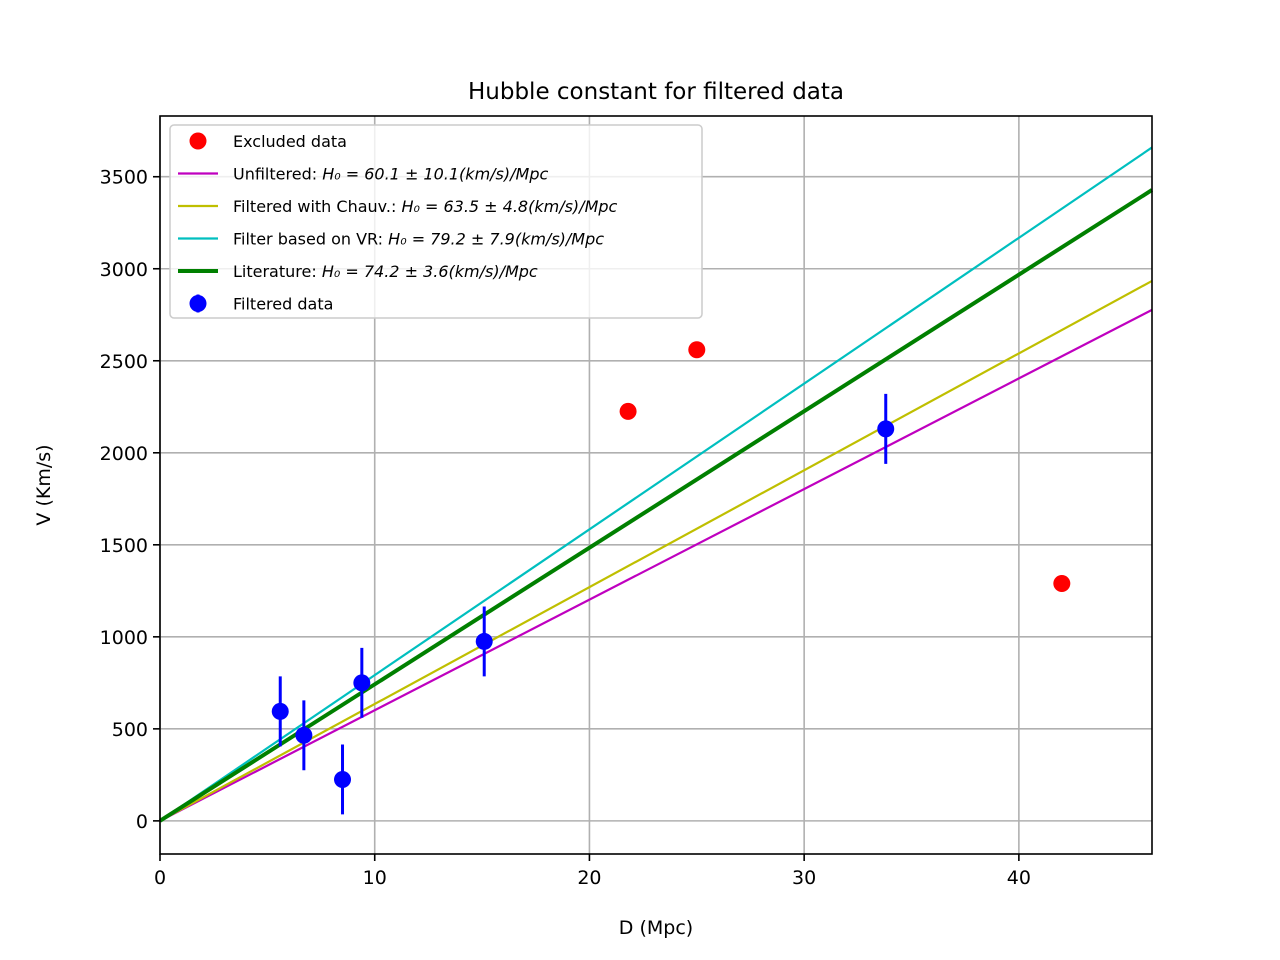 The width and height of the screenshot is (1280, 960). I want to click on x-tick-label: 20, so click(589, 878).